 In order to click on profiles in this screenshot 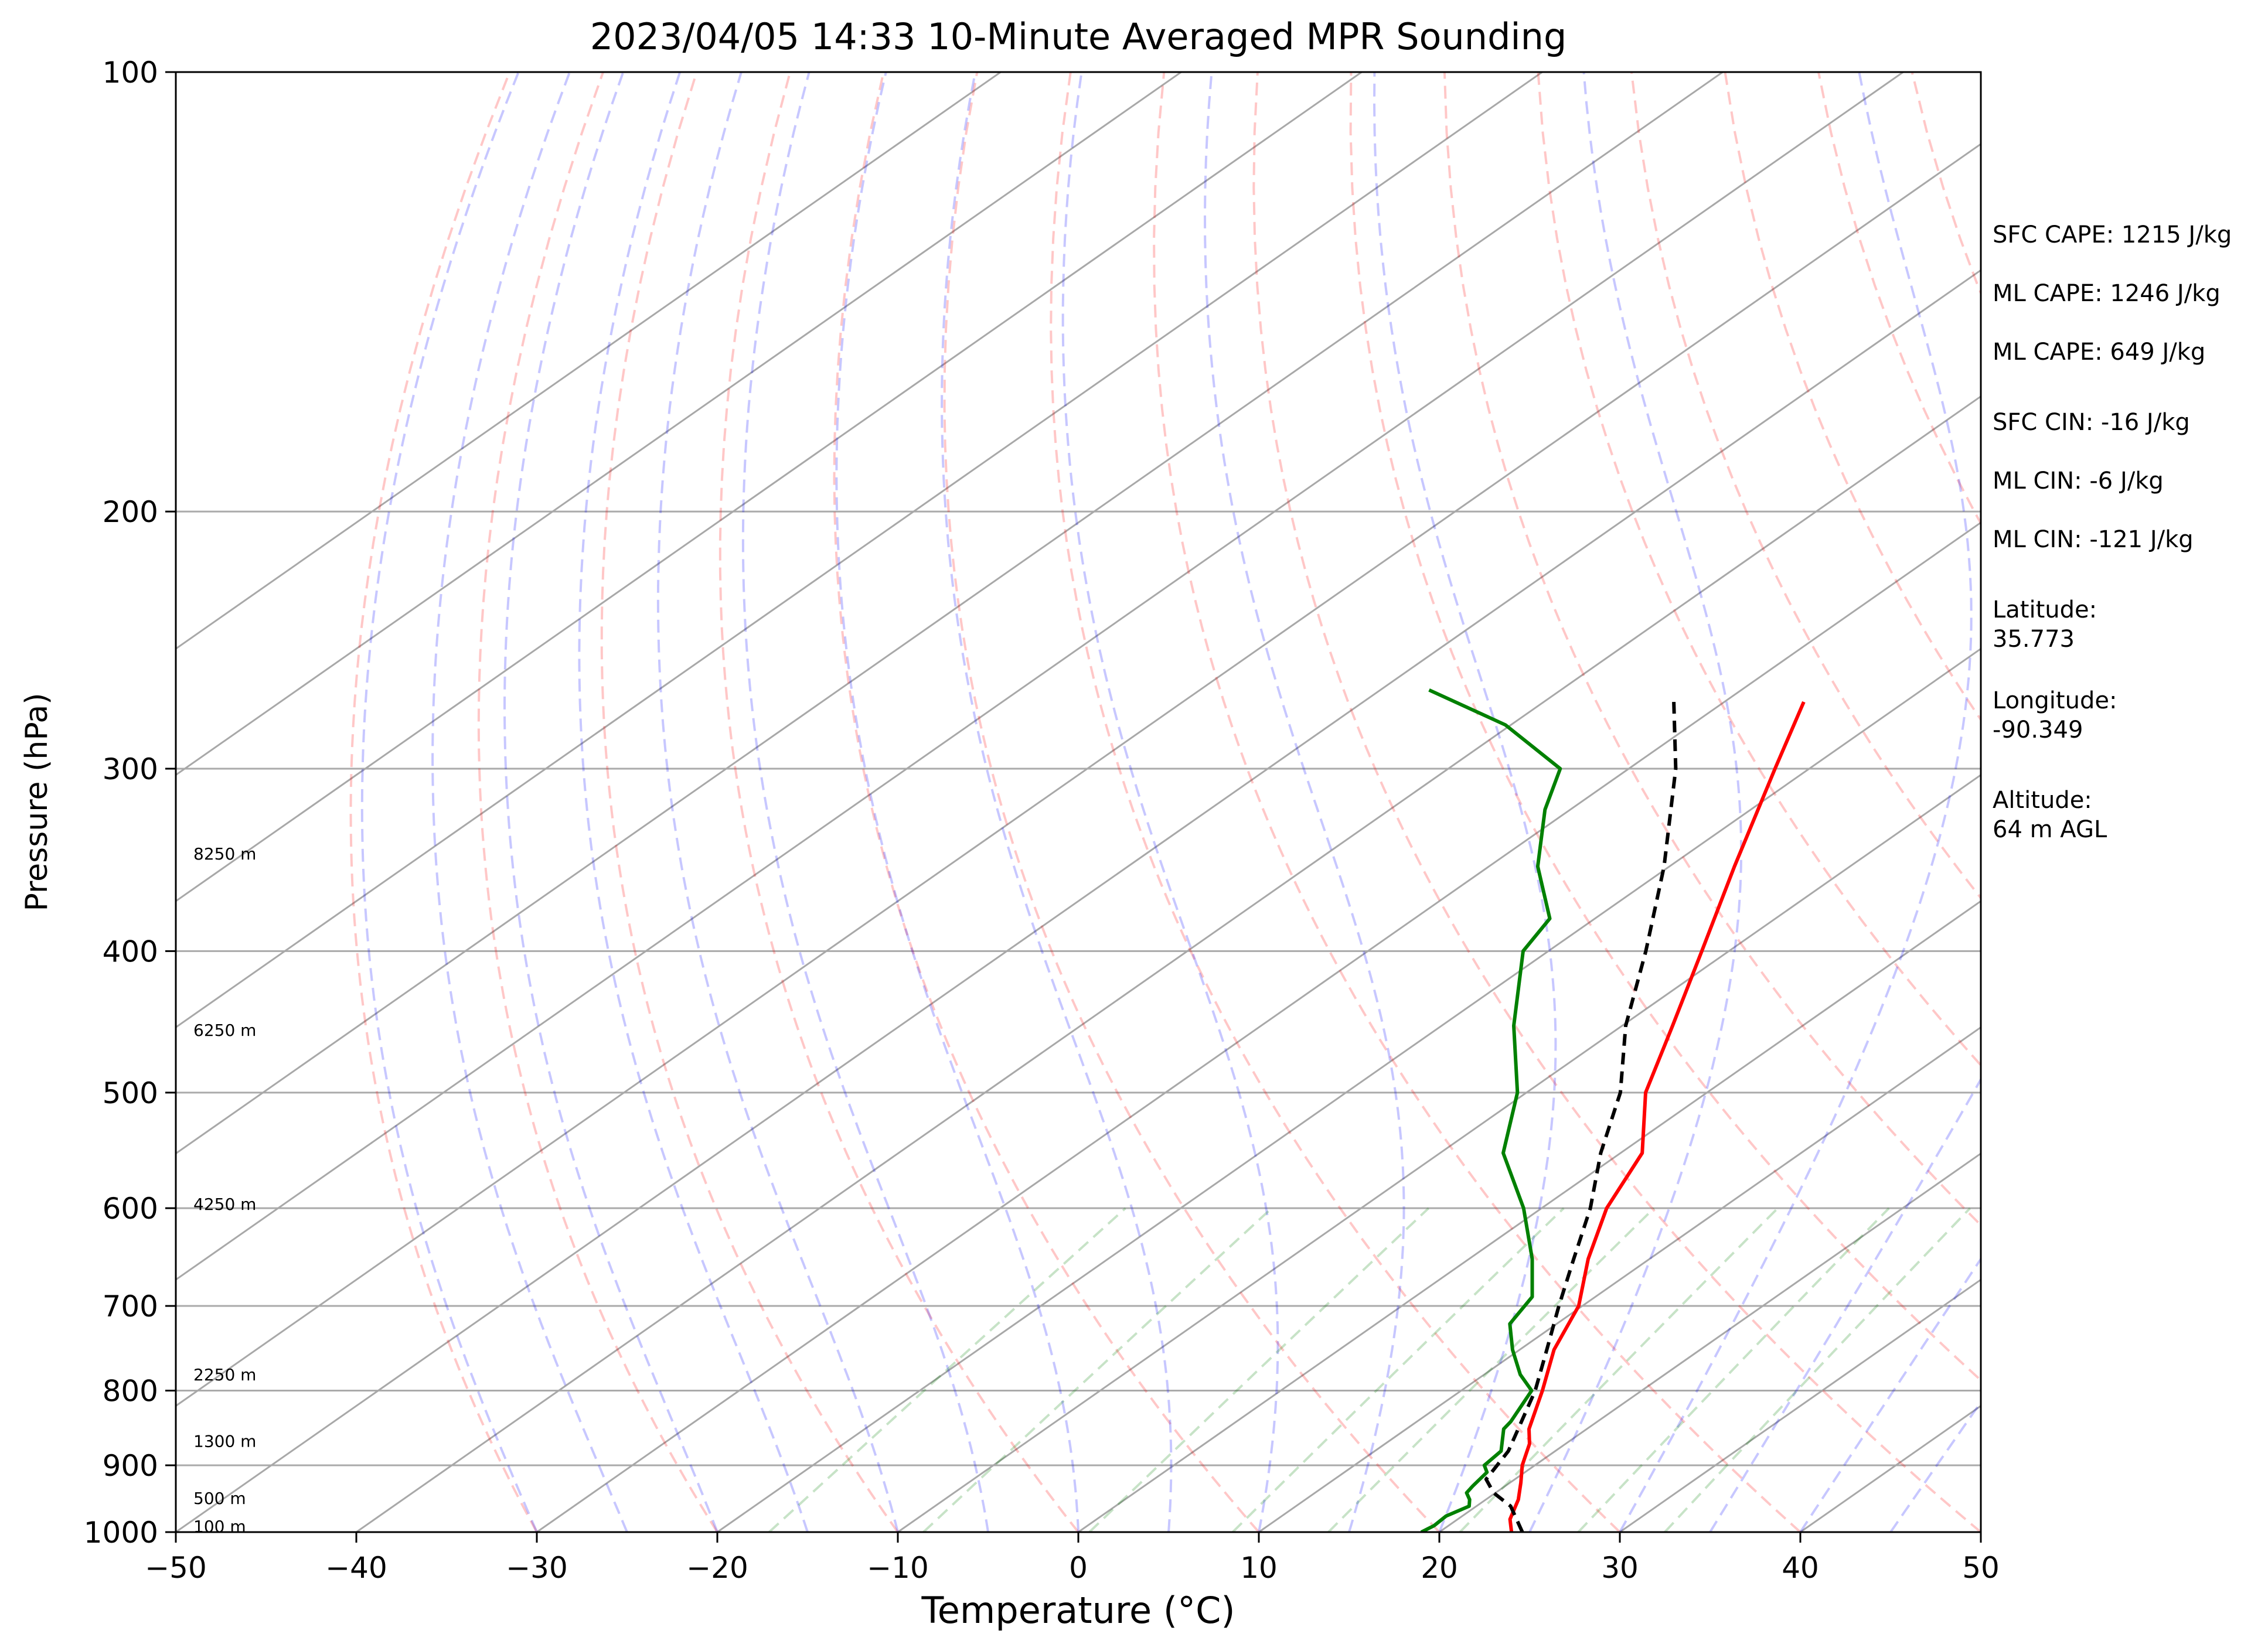, I will do `click(1613, 1110)`.